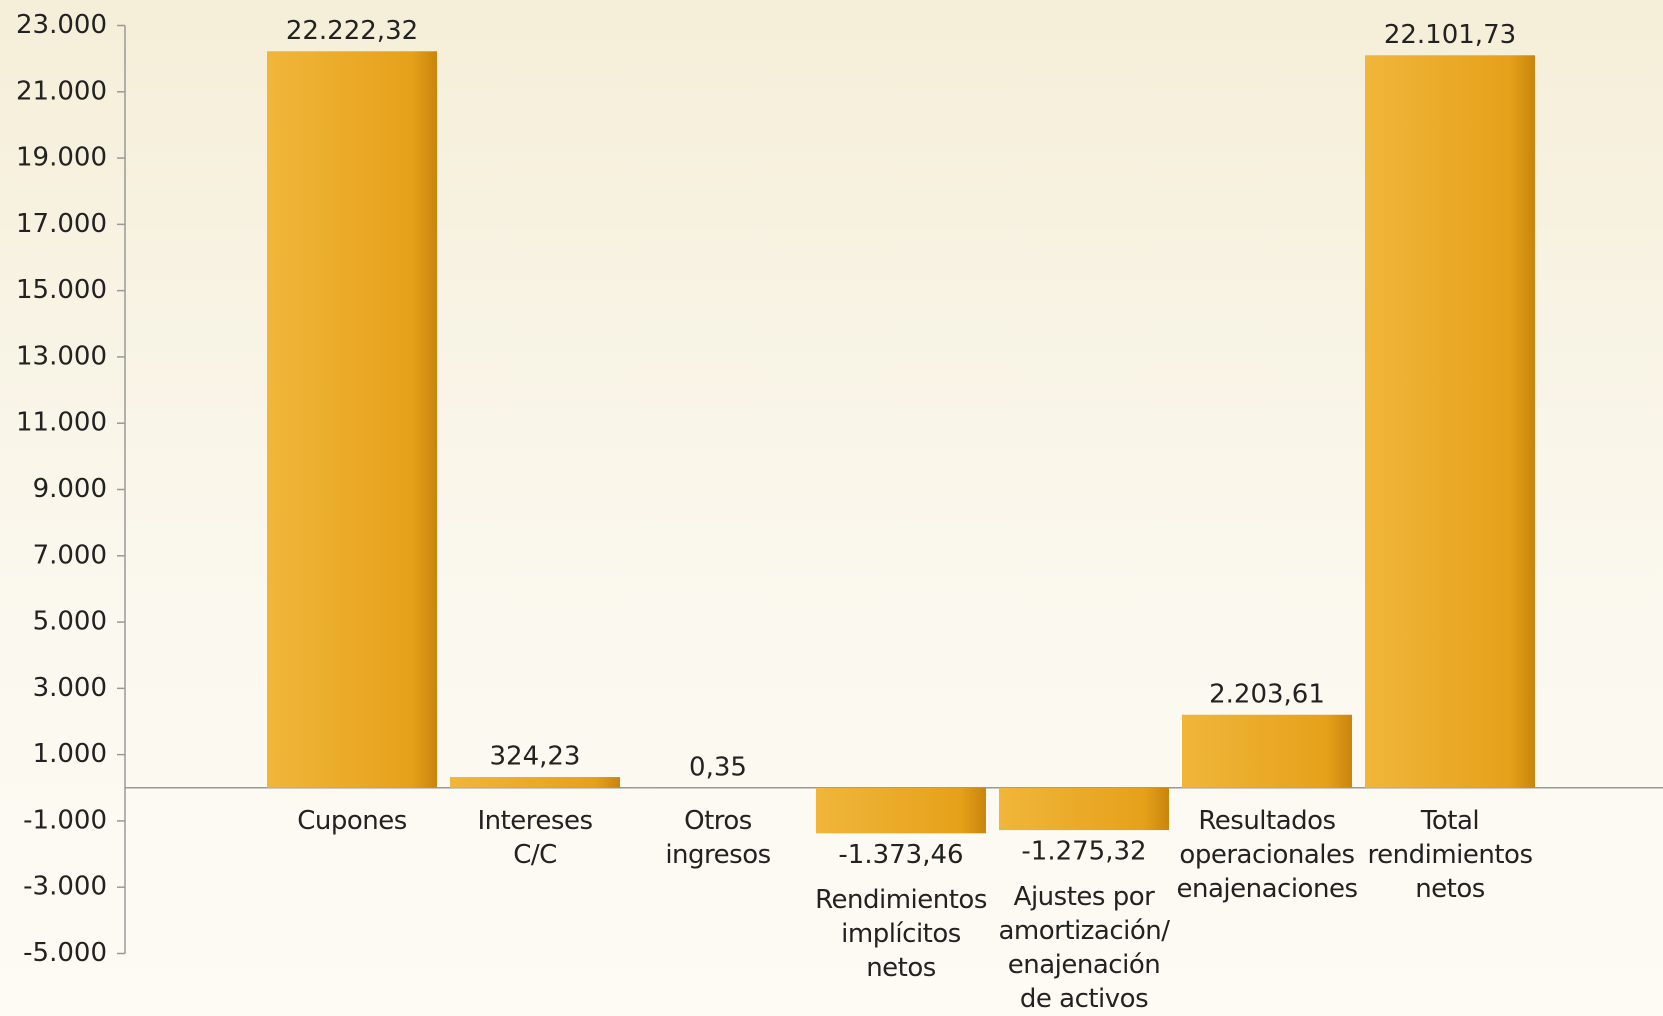 The height and width of the screenshot is (1016, 1663). Describe the element at coordinates (352, 820) in the screenshot. I see `x-tick-label: Cupones` at that location.